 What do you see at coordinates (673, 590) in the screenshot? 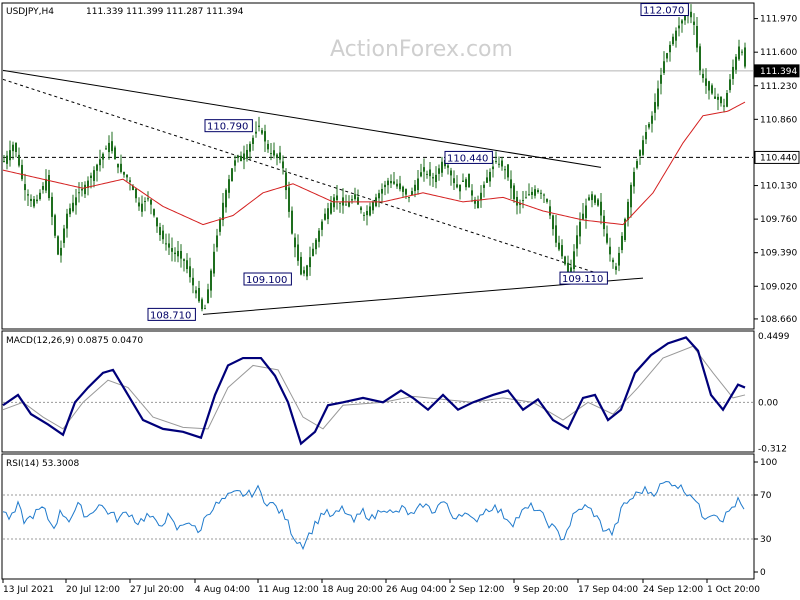
I see `x-tick-label: 24 Sep 12:00` at bounding box center [673, 590].